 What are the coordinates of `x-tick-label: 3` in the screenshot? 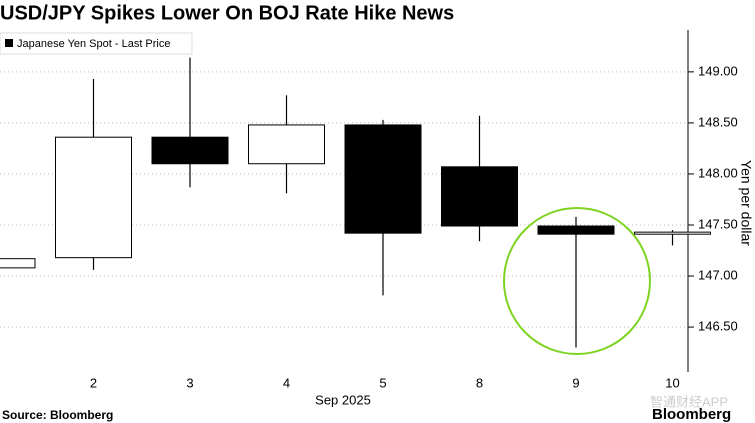 It's located at (189, 382).